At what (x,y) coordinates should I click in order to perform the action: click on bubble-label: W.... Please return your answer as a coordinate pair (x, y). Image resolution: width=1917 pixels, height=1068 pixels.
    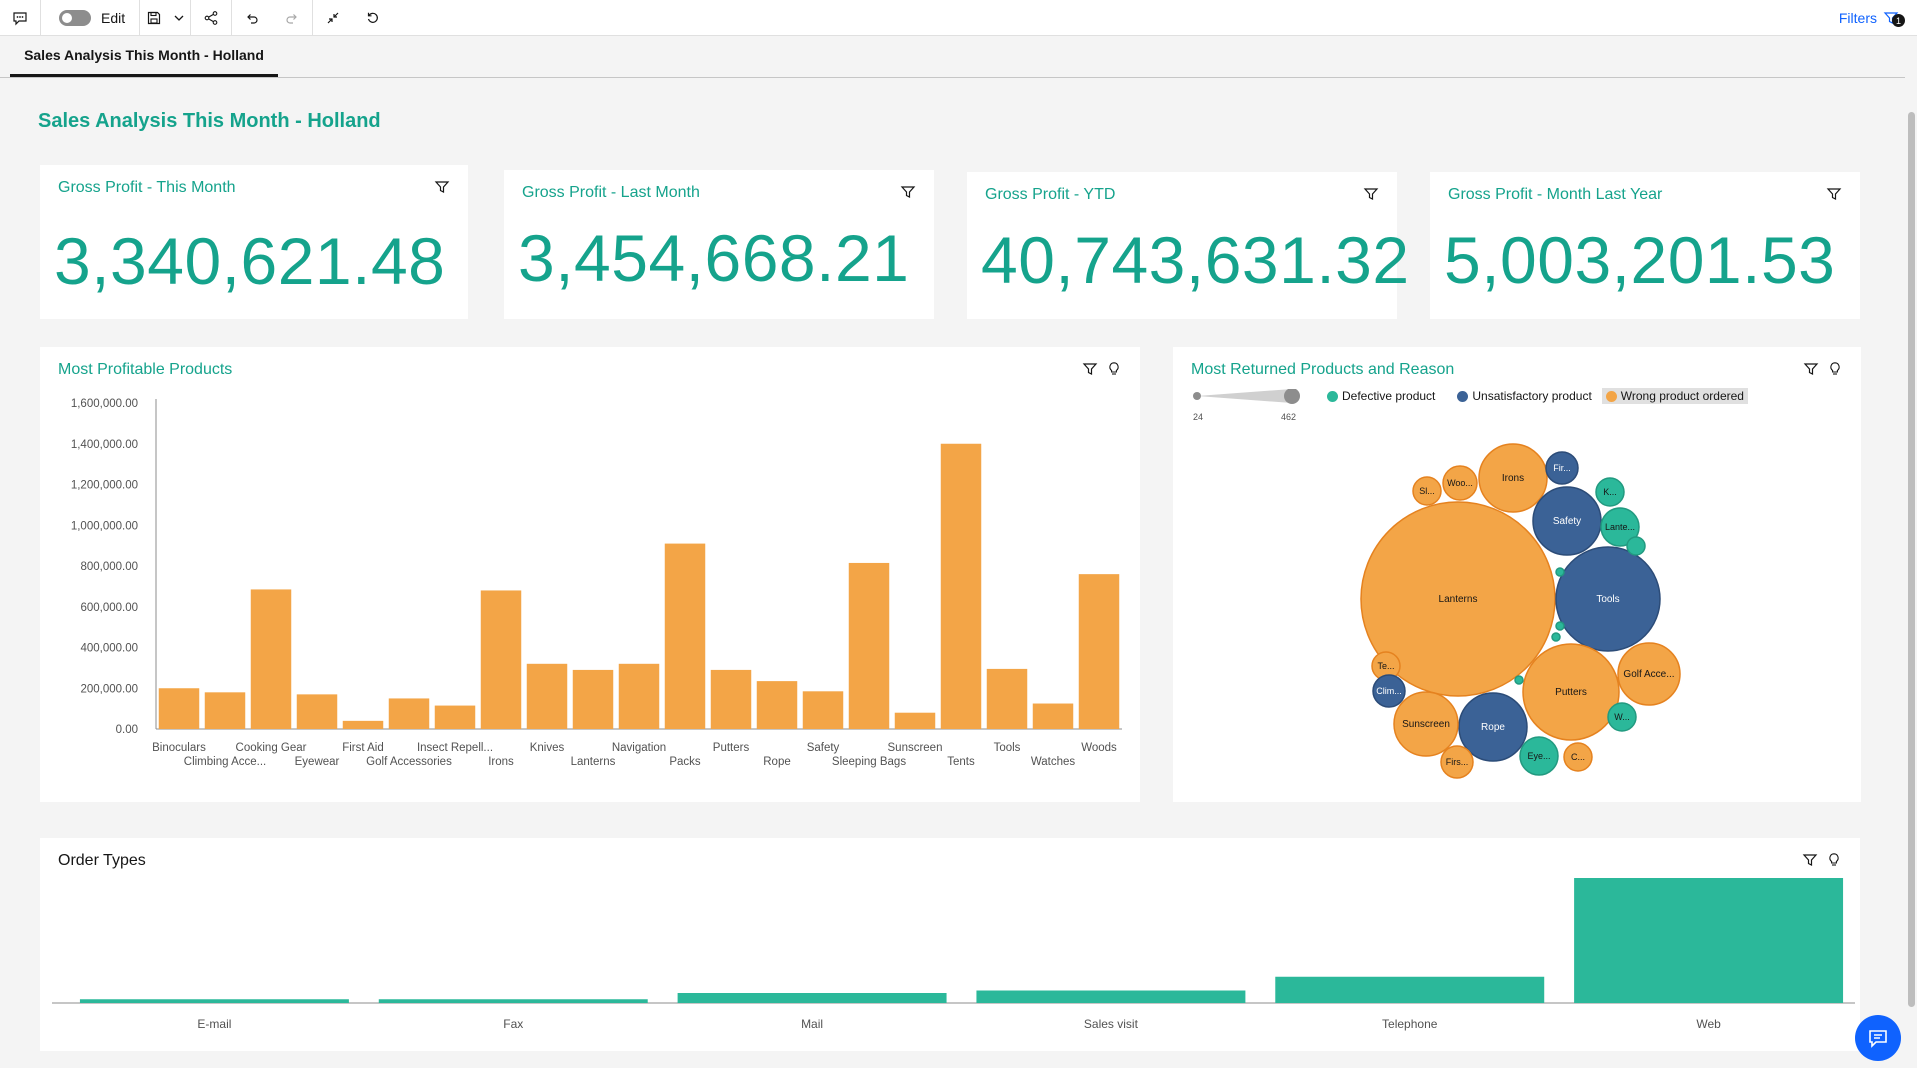
    Looking at the image, I should click on (1622, 717).